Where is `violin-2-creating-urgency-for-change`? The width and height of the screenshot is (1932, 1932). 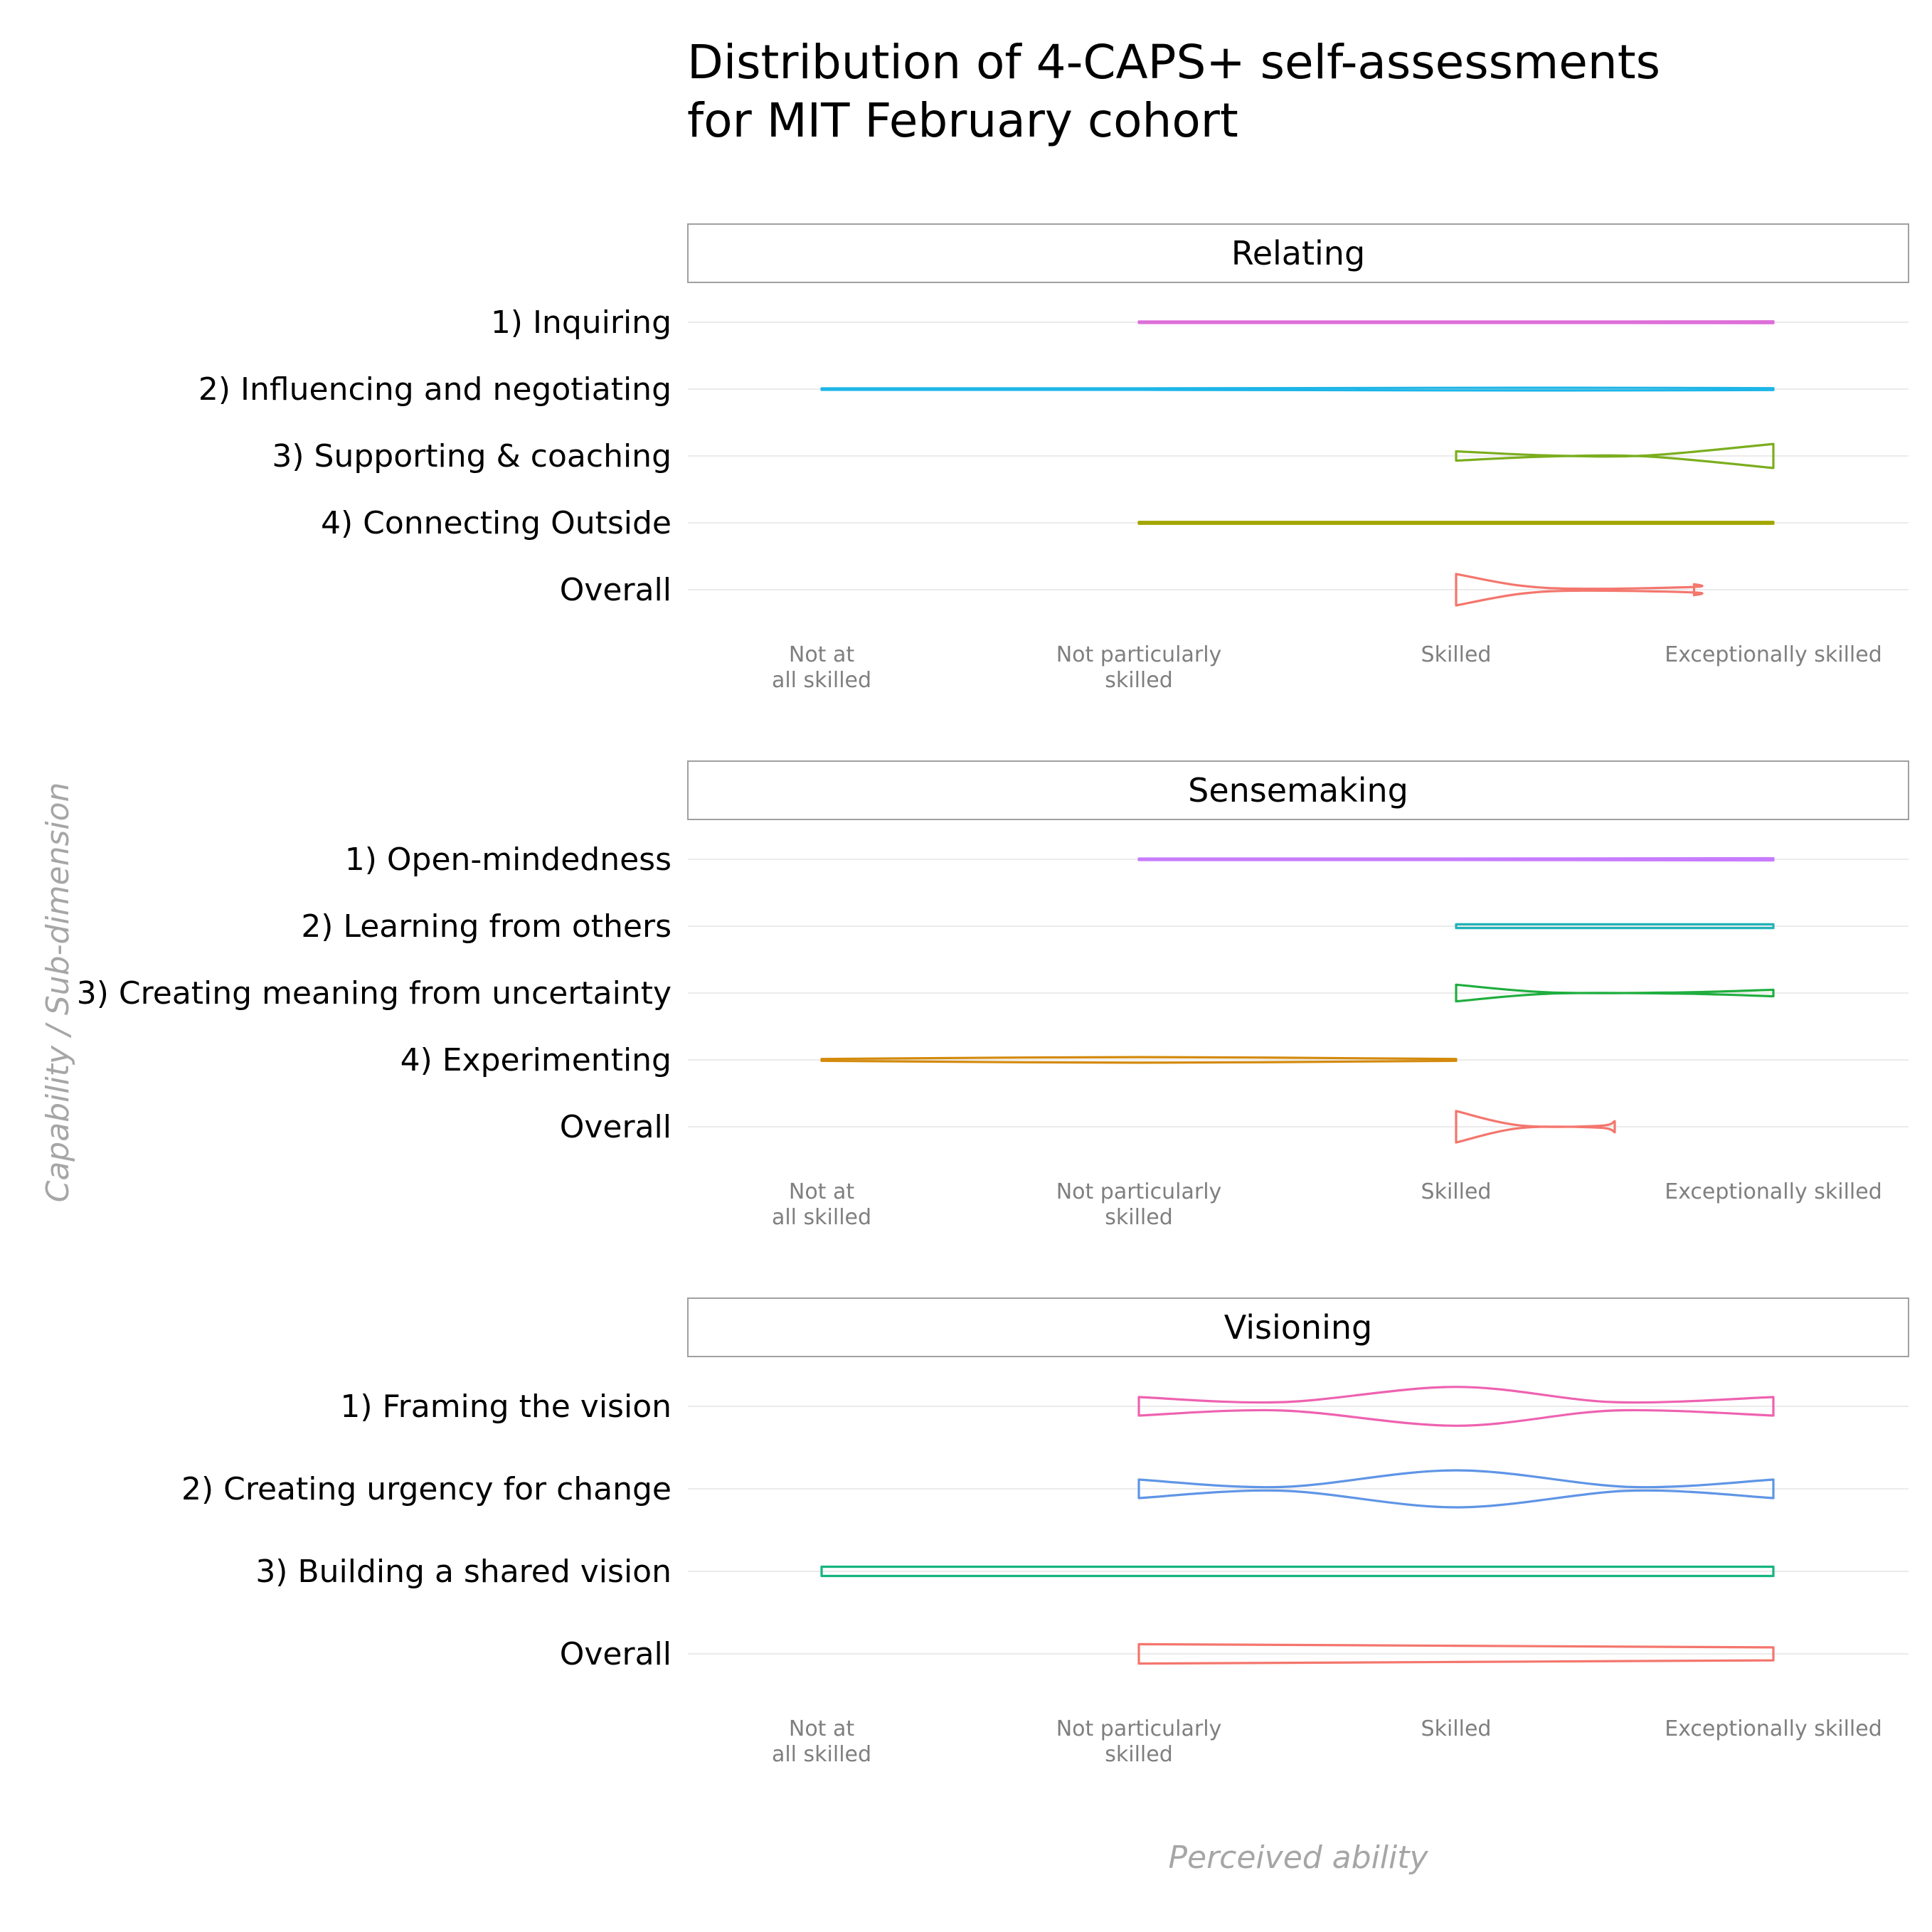
violin-2-creating-urgency-for-change is located at coordinates (1456, 1489).